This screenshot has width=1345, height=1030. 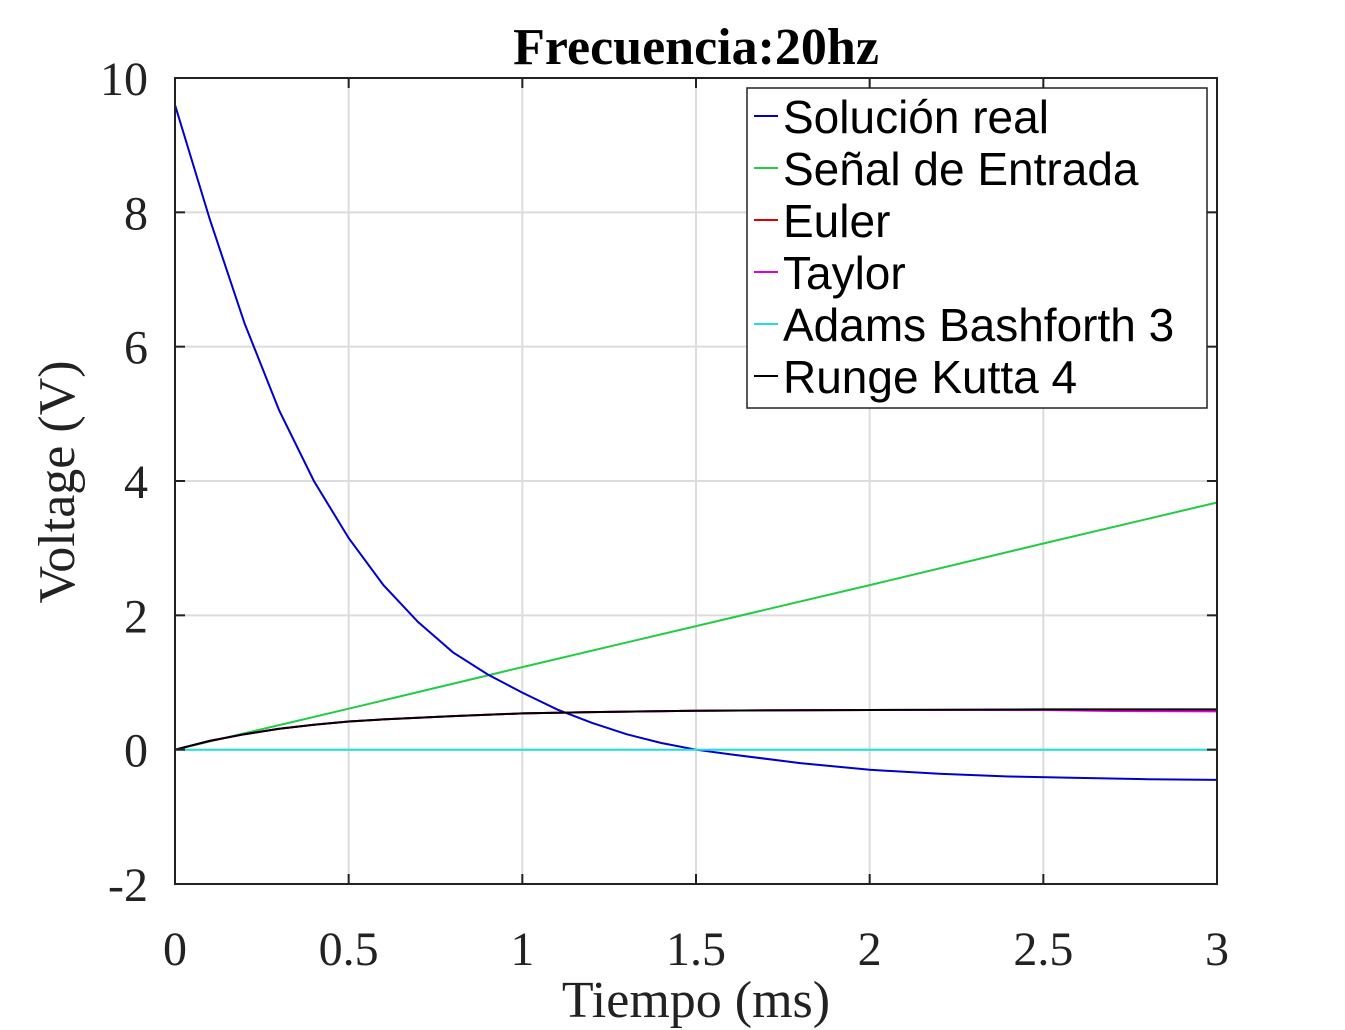 What do you see at coordinates (978, 325) in the screenshot?
I see `legend-label: Adams Bashforth 3` at bounding box center [978, 325].